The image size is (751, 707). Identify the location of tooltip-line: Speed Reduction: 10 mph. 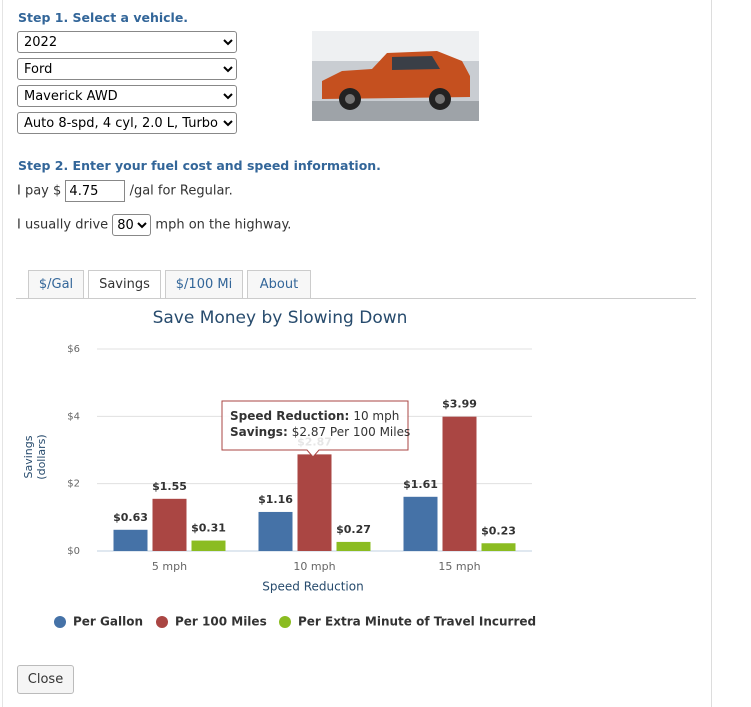
(314, 416).